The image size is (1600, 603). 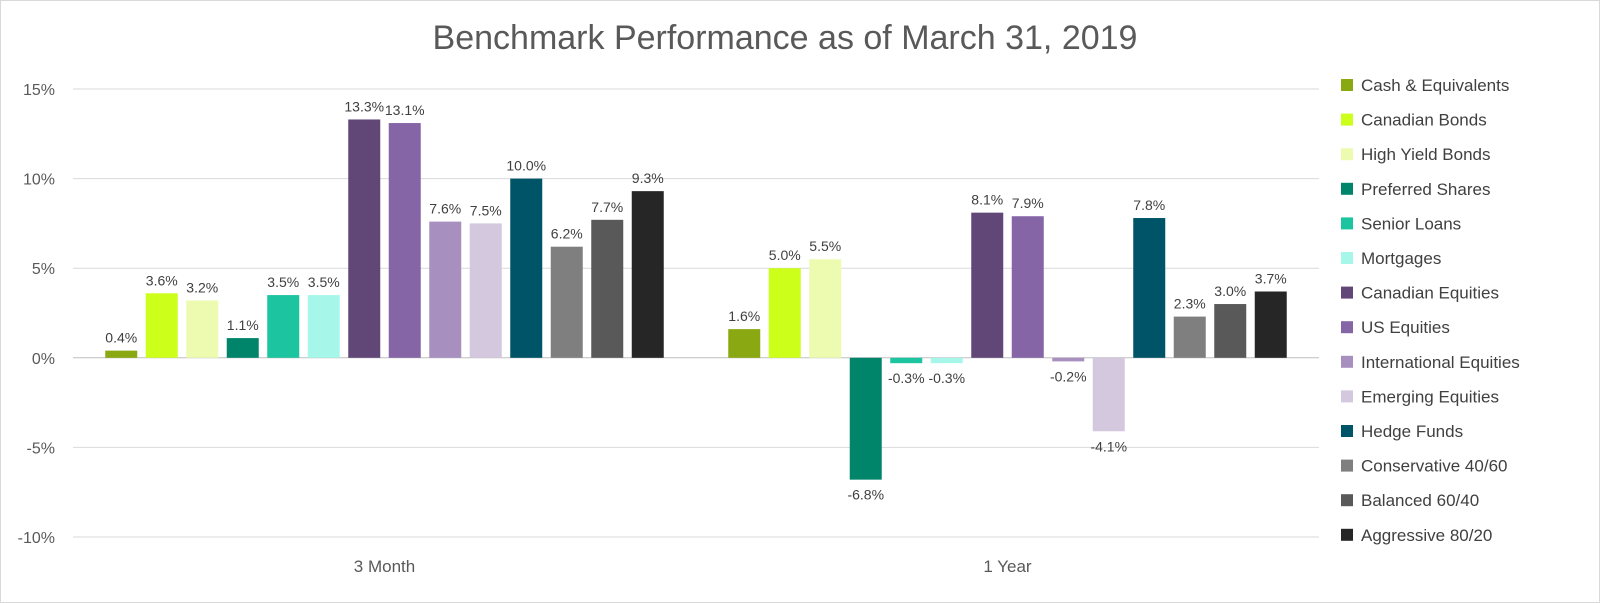 I want to click on data-label: 9.3%, so click(x=648, y=178).